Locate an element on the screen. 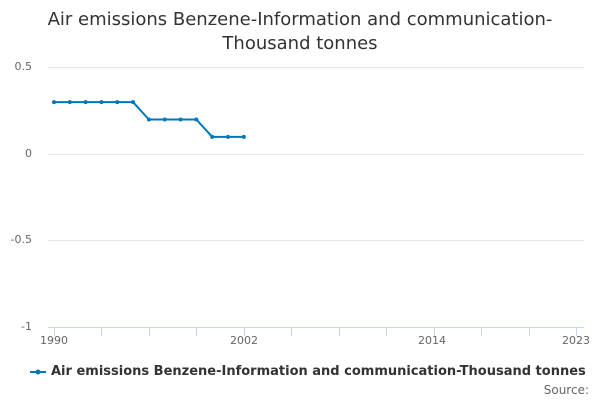 The width and height of the screenshot is (600, 400). x-axis is located at coordinates (316, 331).